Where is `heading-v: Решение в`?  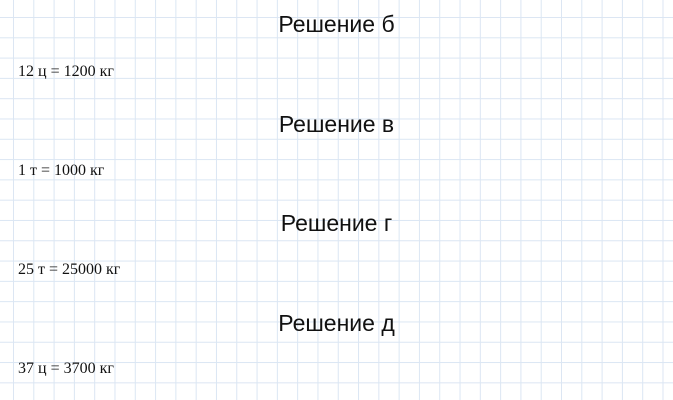
heading-v: Решение в is located at coordinates (336, 124).